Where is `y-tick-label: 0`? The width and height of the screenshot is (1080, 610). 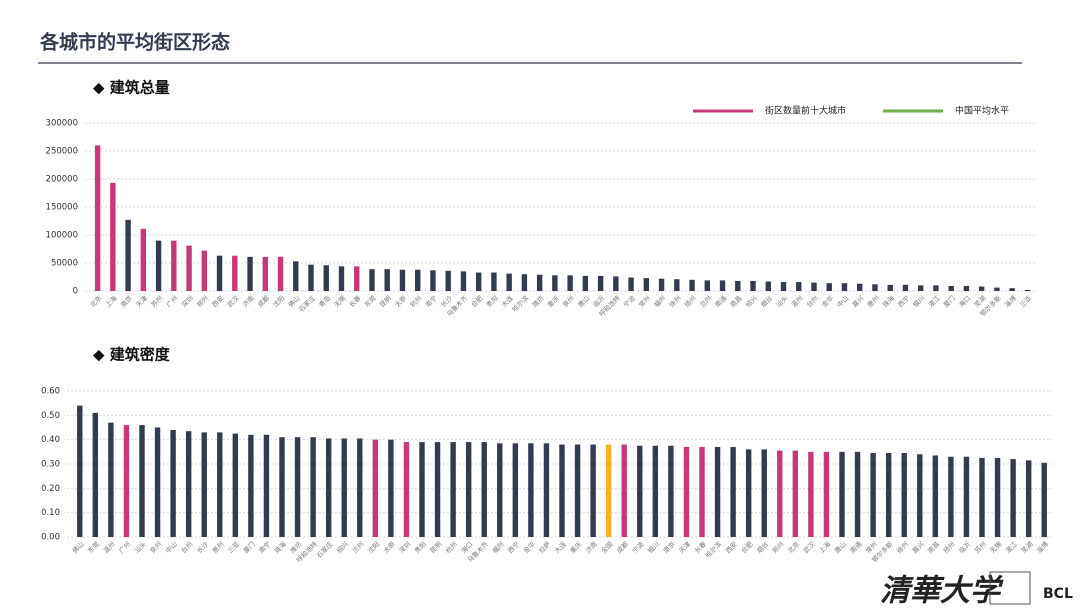
y-tick-label: 0 is located at coordinates (75, 292).